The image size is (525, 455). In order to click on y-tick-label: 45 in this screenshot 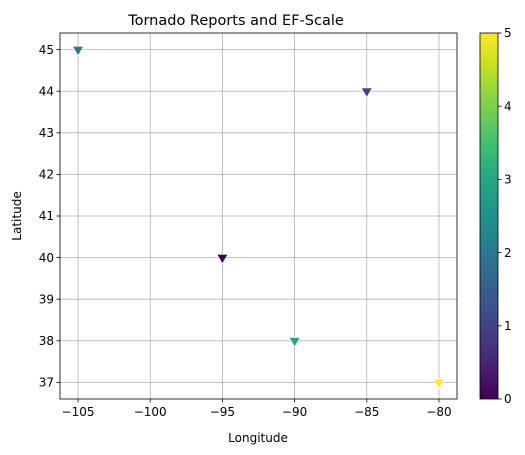, I will do `click(46, 50)`.